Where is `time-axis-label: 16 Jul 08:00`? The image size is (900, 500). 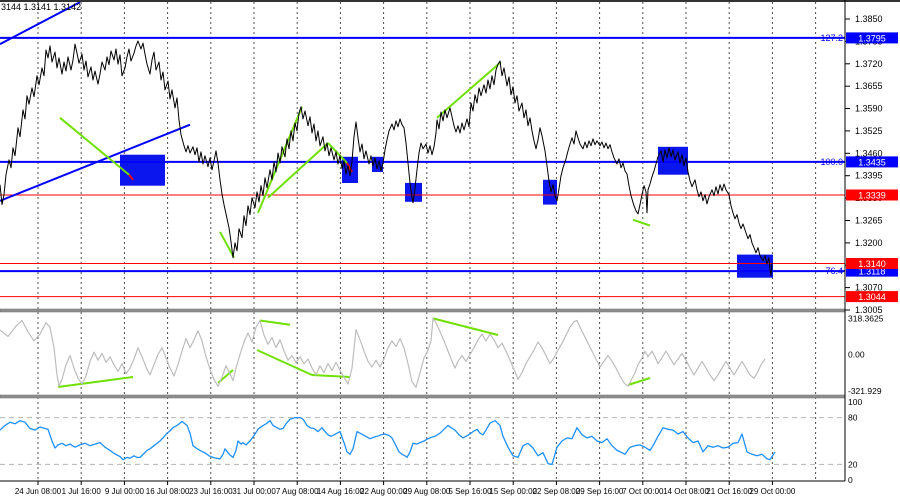
time-axis-label: 16 Jul 08:00 is located at coordinates (168, 491).